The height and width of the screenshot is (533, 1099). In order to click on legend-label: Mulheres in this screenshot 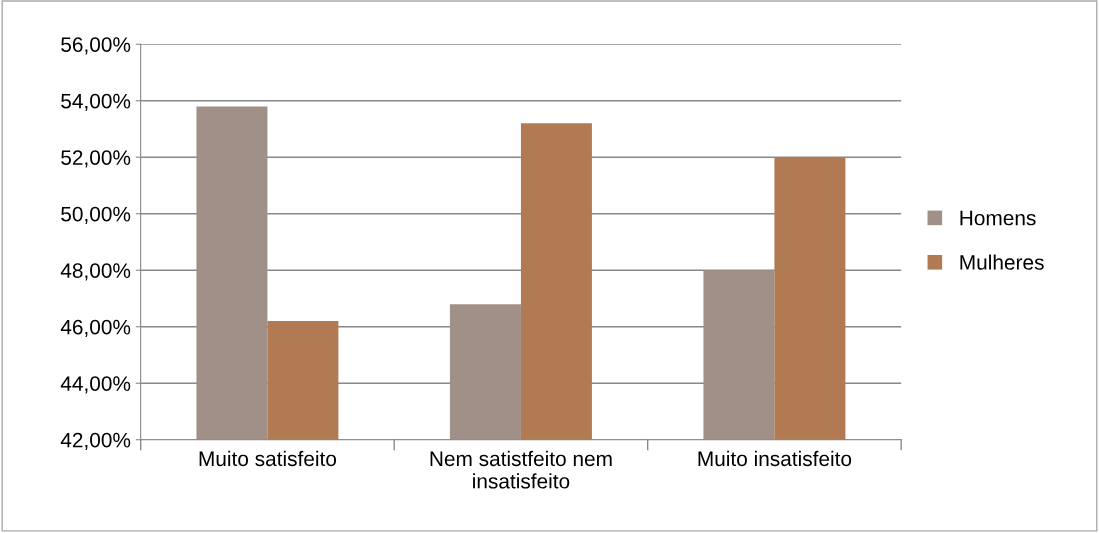, I will do `click(1002, 262)`.